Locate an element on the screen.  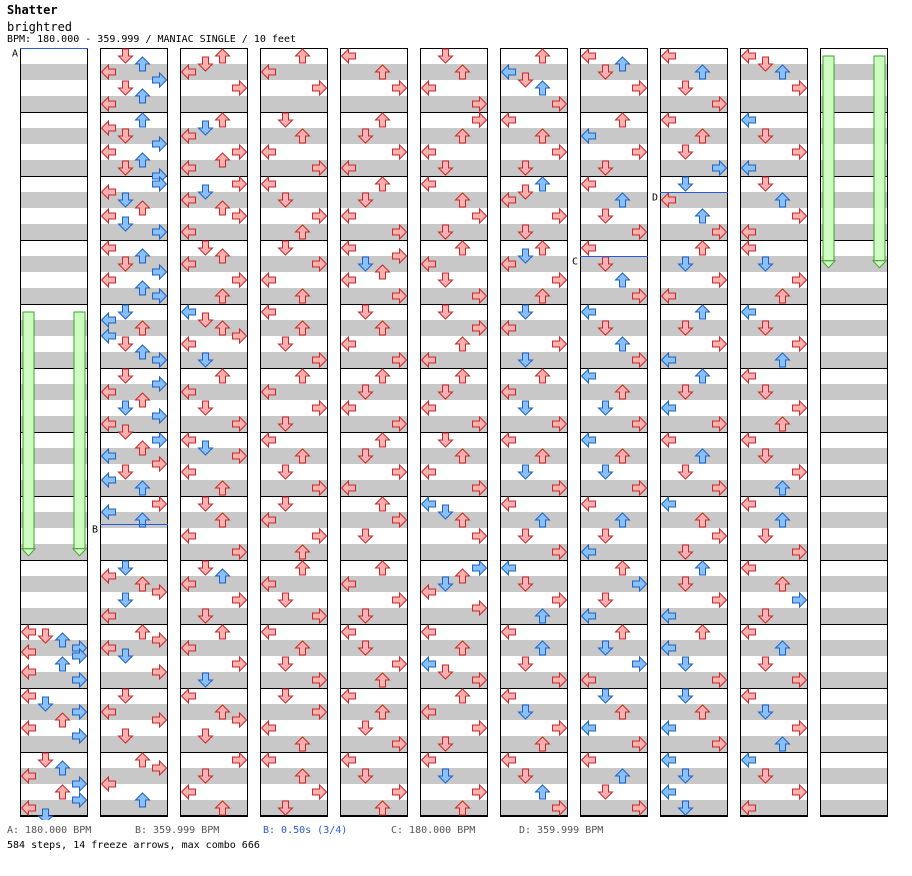
freeze-body is located at coordinates (828, 158).